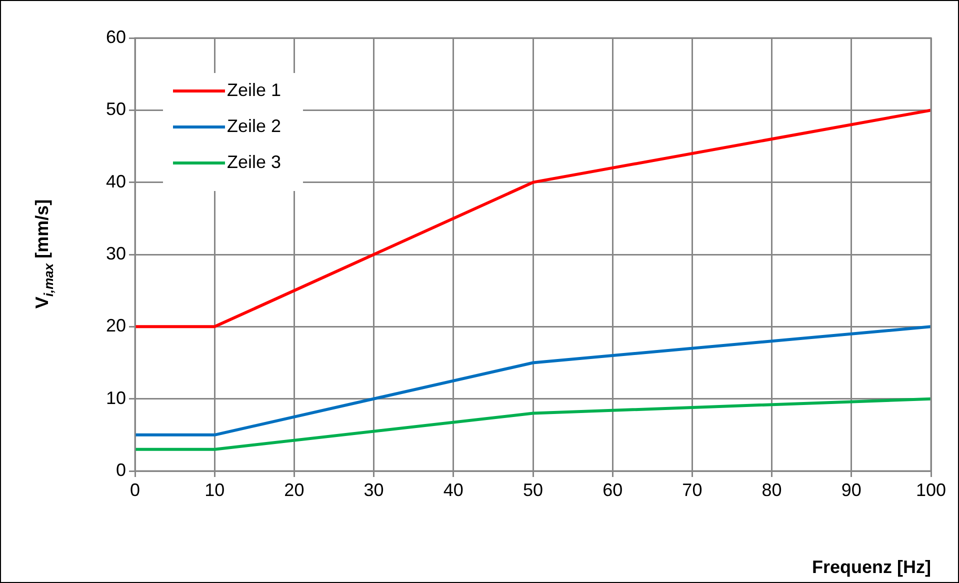 The width and height of the screenshot is (959, 583). Describe the element at coordinates (135, 490) in the screenshot. I see `x-tick-label: 0` at that location.